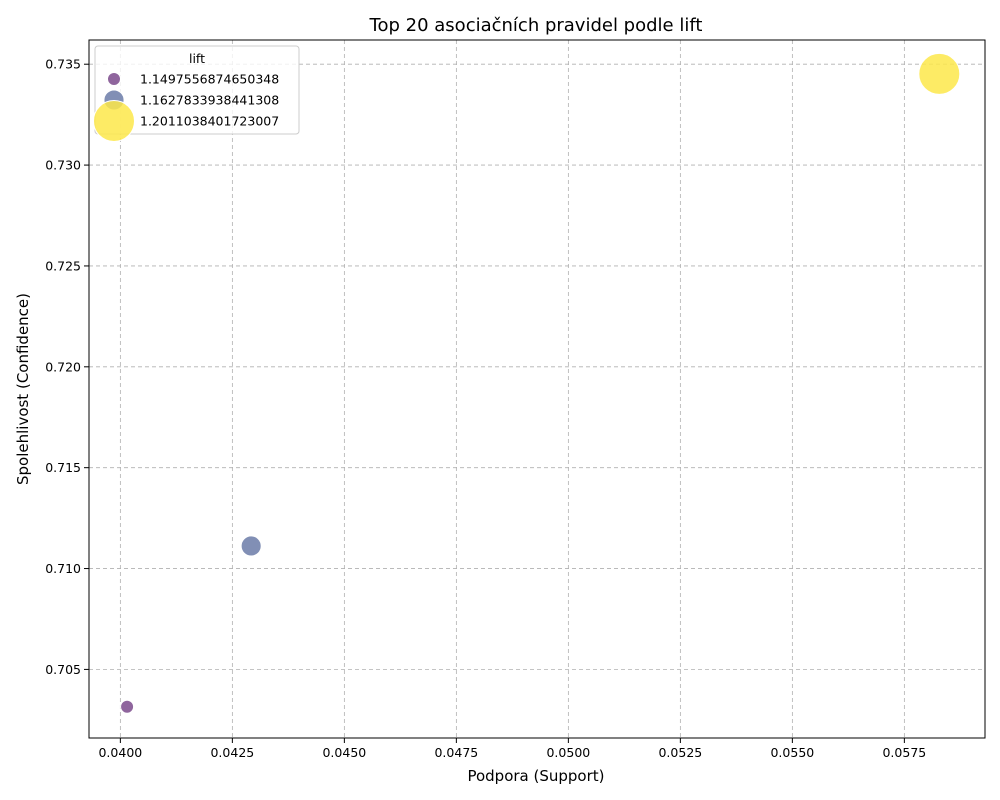 The height and width of the screenshot is (800, 1000). What do you see at coordinates (209, 121) in the screenshot?
I see `legend-entry-label: 1.2011038401723007` at bounding box center [209, 121].